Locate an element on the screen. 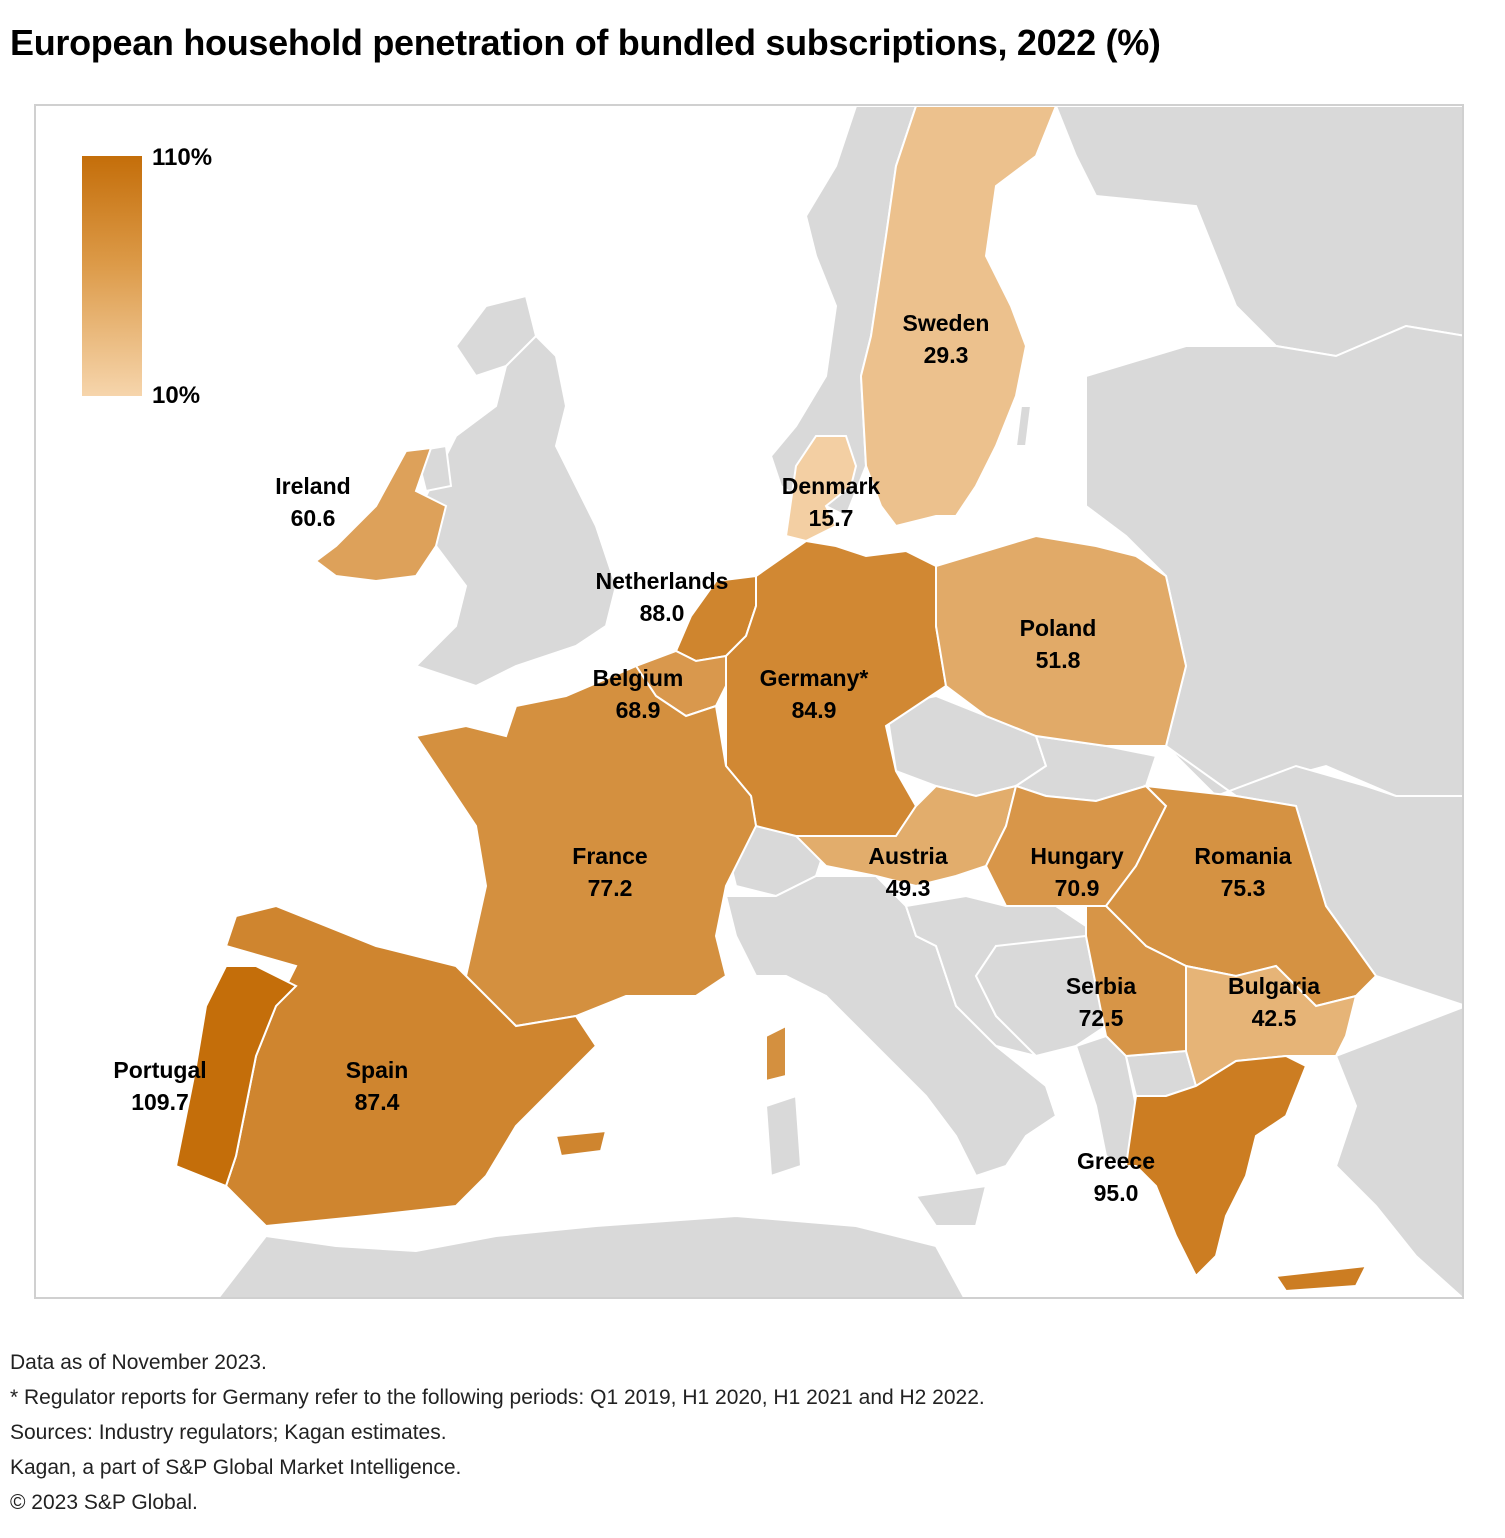  legend-color-scale is located at coordinates (112, 276).